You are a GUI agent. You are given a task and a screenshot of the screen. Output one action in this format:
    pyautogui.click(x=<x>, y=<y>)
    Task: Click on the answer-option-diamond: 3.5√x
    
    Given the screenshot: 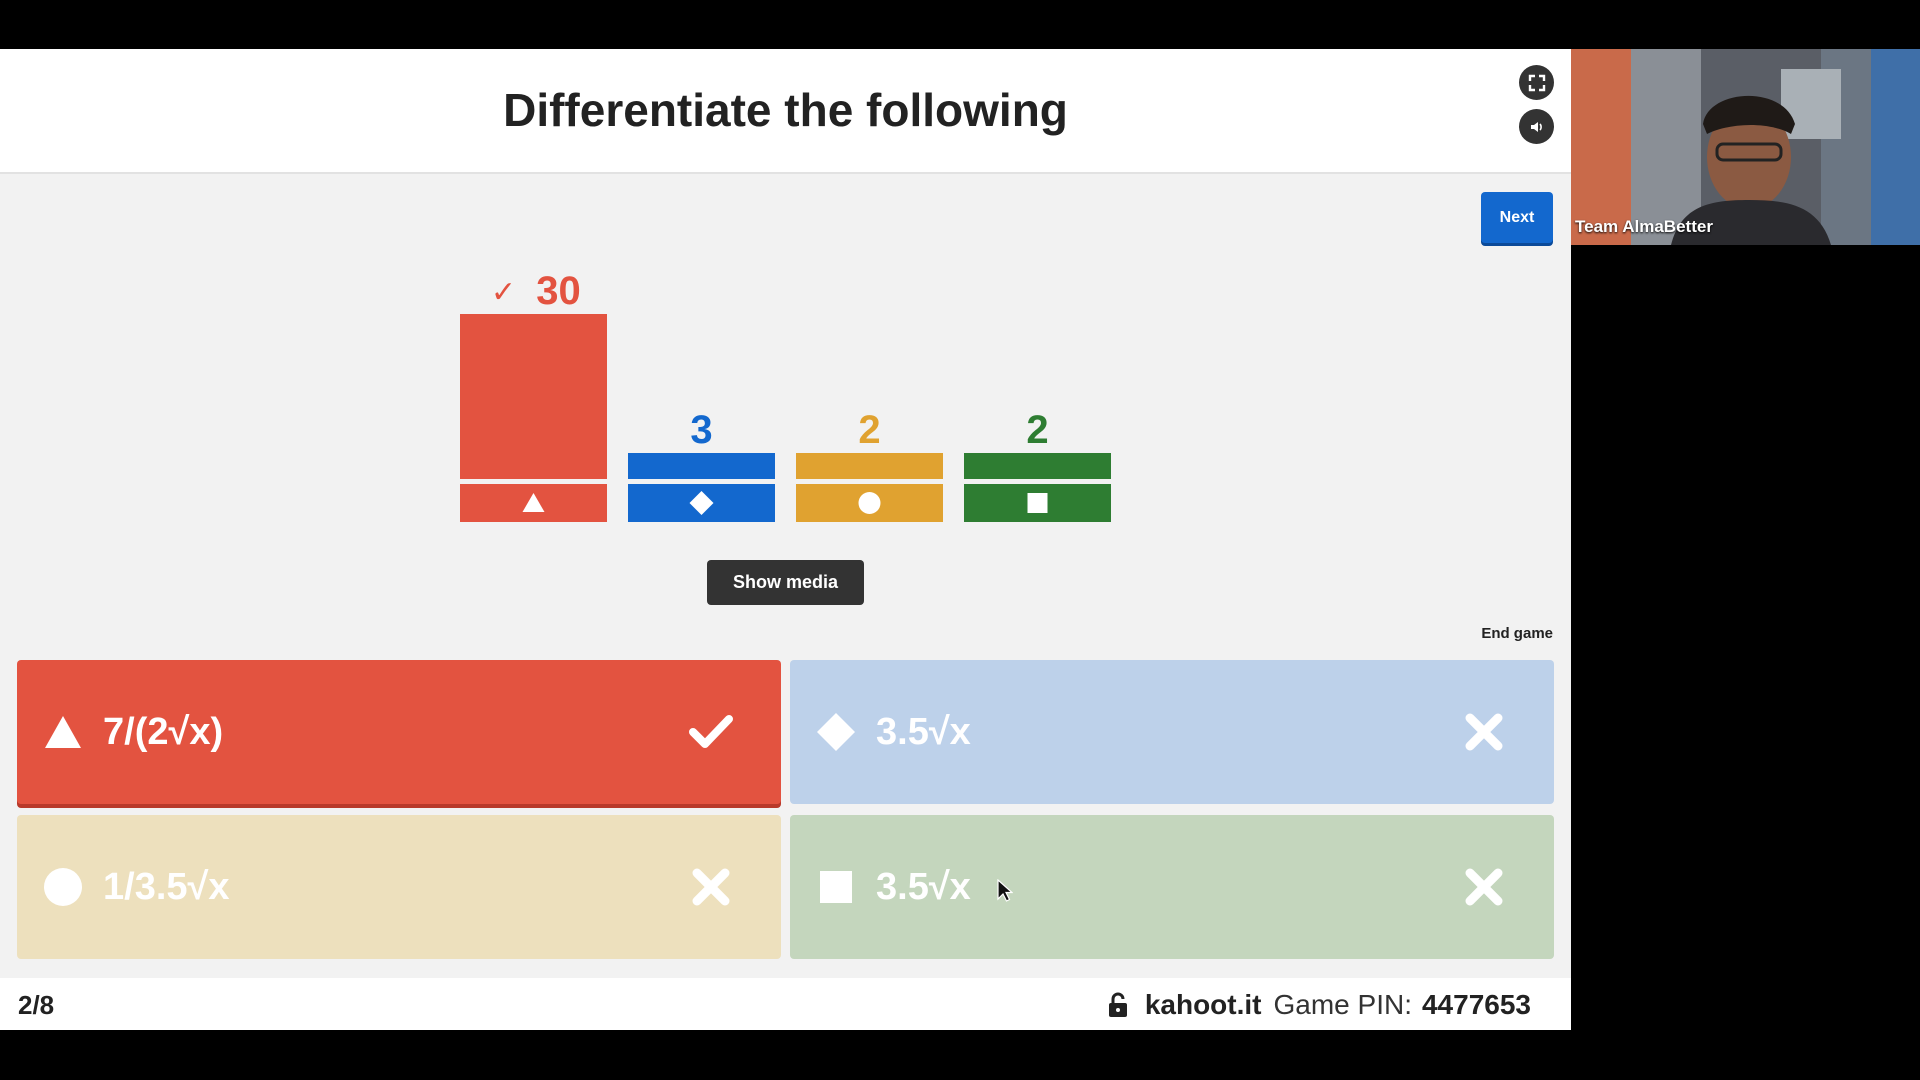 What is the action you would take?
    pyautogui.click(x=1172, y=732)
    